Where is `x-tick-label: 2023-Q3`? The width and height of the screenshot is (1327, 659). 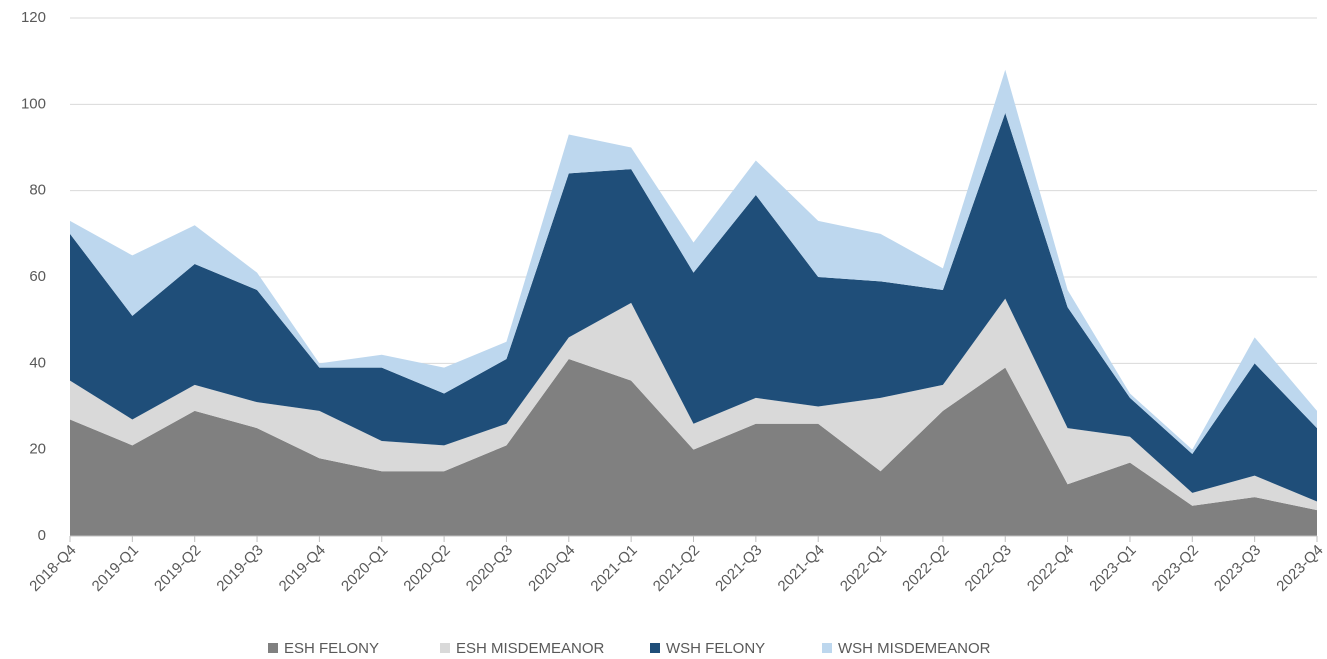
x-tick-label: 2023-Q3 is located at coordinates (1237, 568).